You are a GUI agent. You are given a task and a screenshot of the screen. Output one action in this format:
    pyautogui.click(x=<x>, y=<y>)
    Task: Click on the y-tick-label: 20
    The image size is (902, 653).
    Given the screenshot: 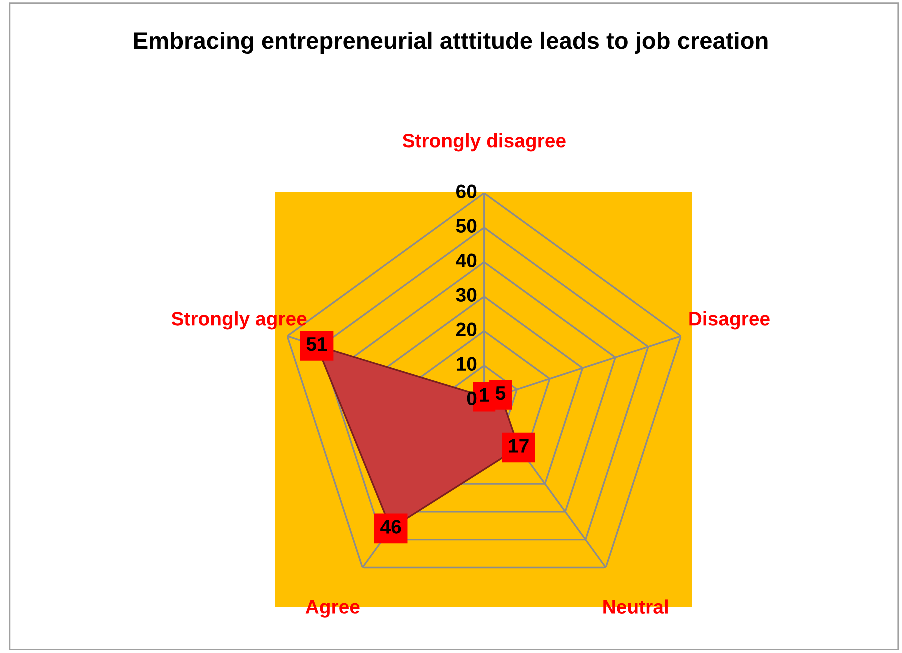 What is the action you would take?
    pyautogui.click(x=466, y=329)
    